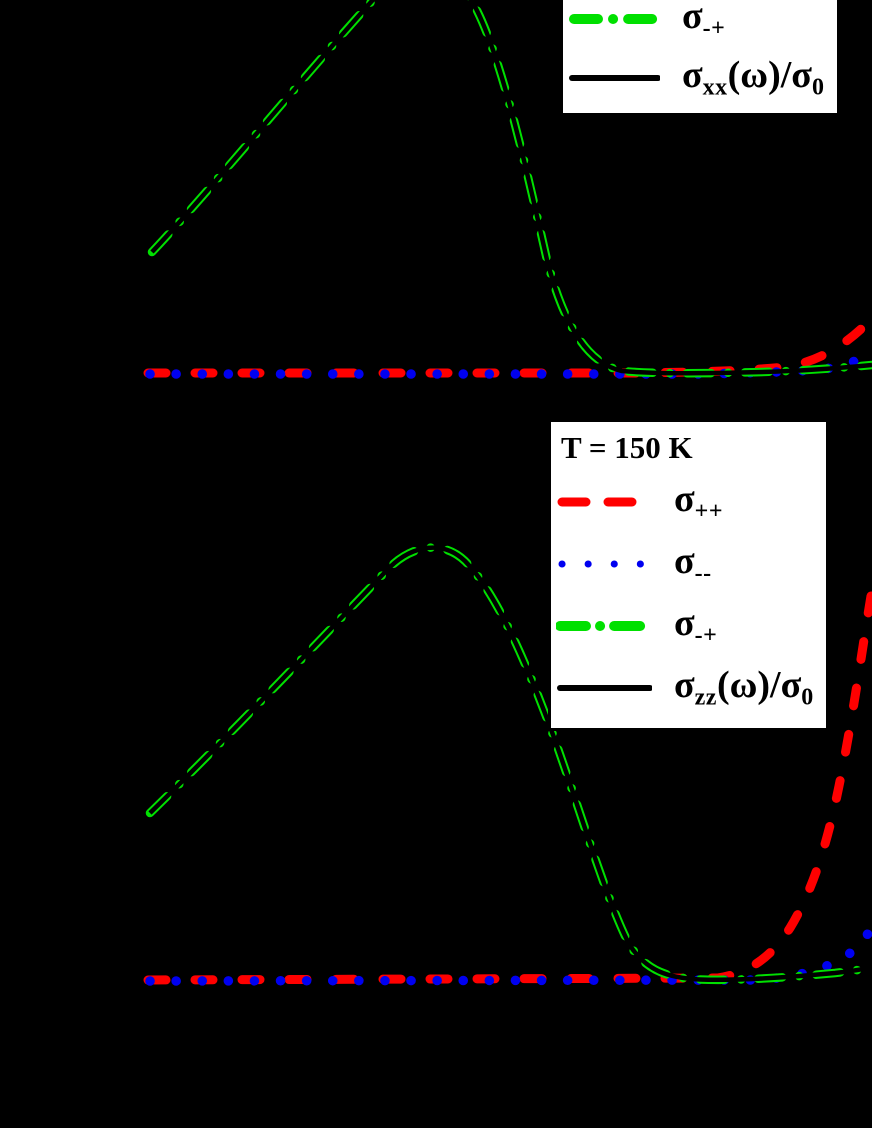 This screenshot has width=872, height=1128. I want to click on legend-box-top: σ-+ σxx(ω)/σ0, so click(700, 58).